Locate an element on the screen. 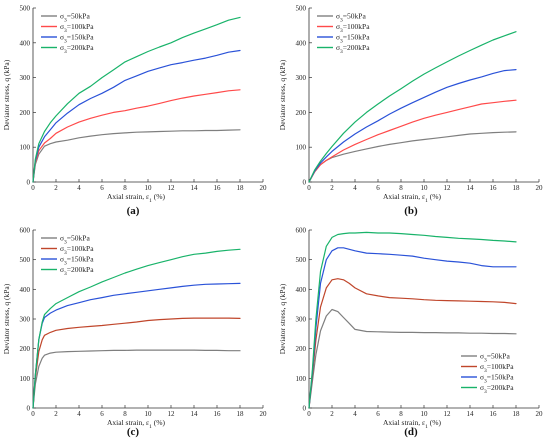 The width and height of the screenshot is (550, 441). y-tick-label: 500 is located at coordinates (301, 260).